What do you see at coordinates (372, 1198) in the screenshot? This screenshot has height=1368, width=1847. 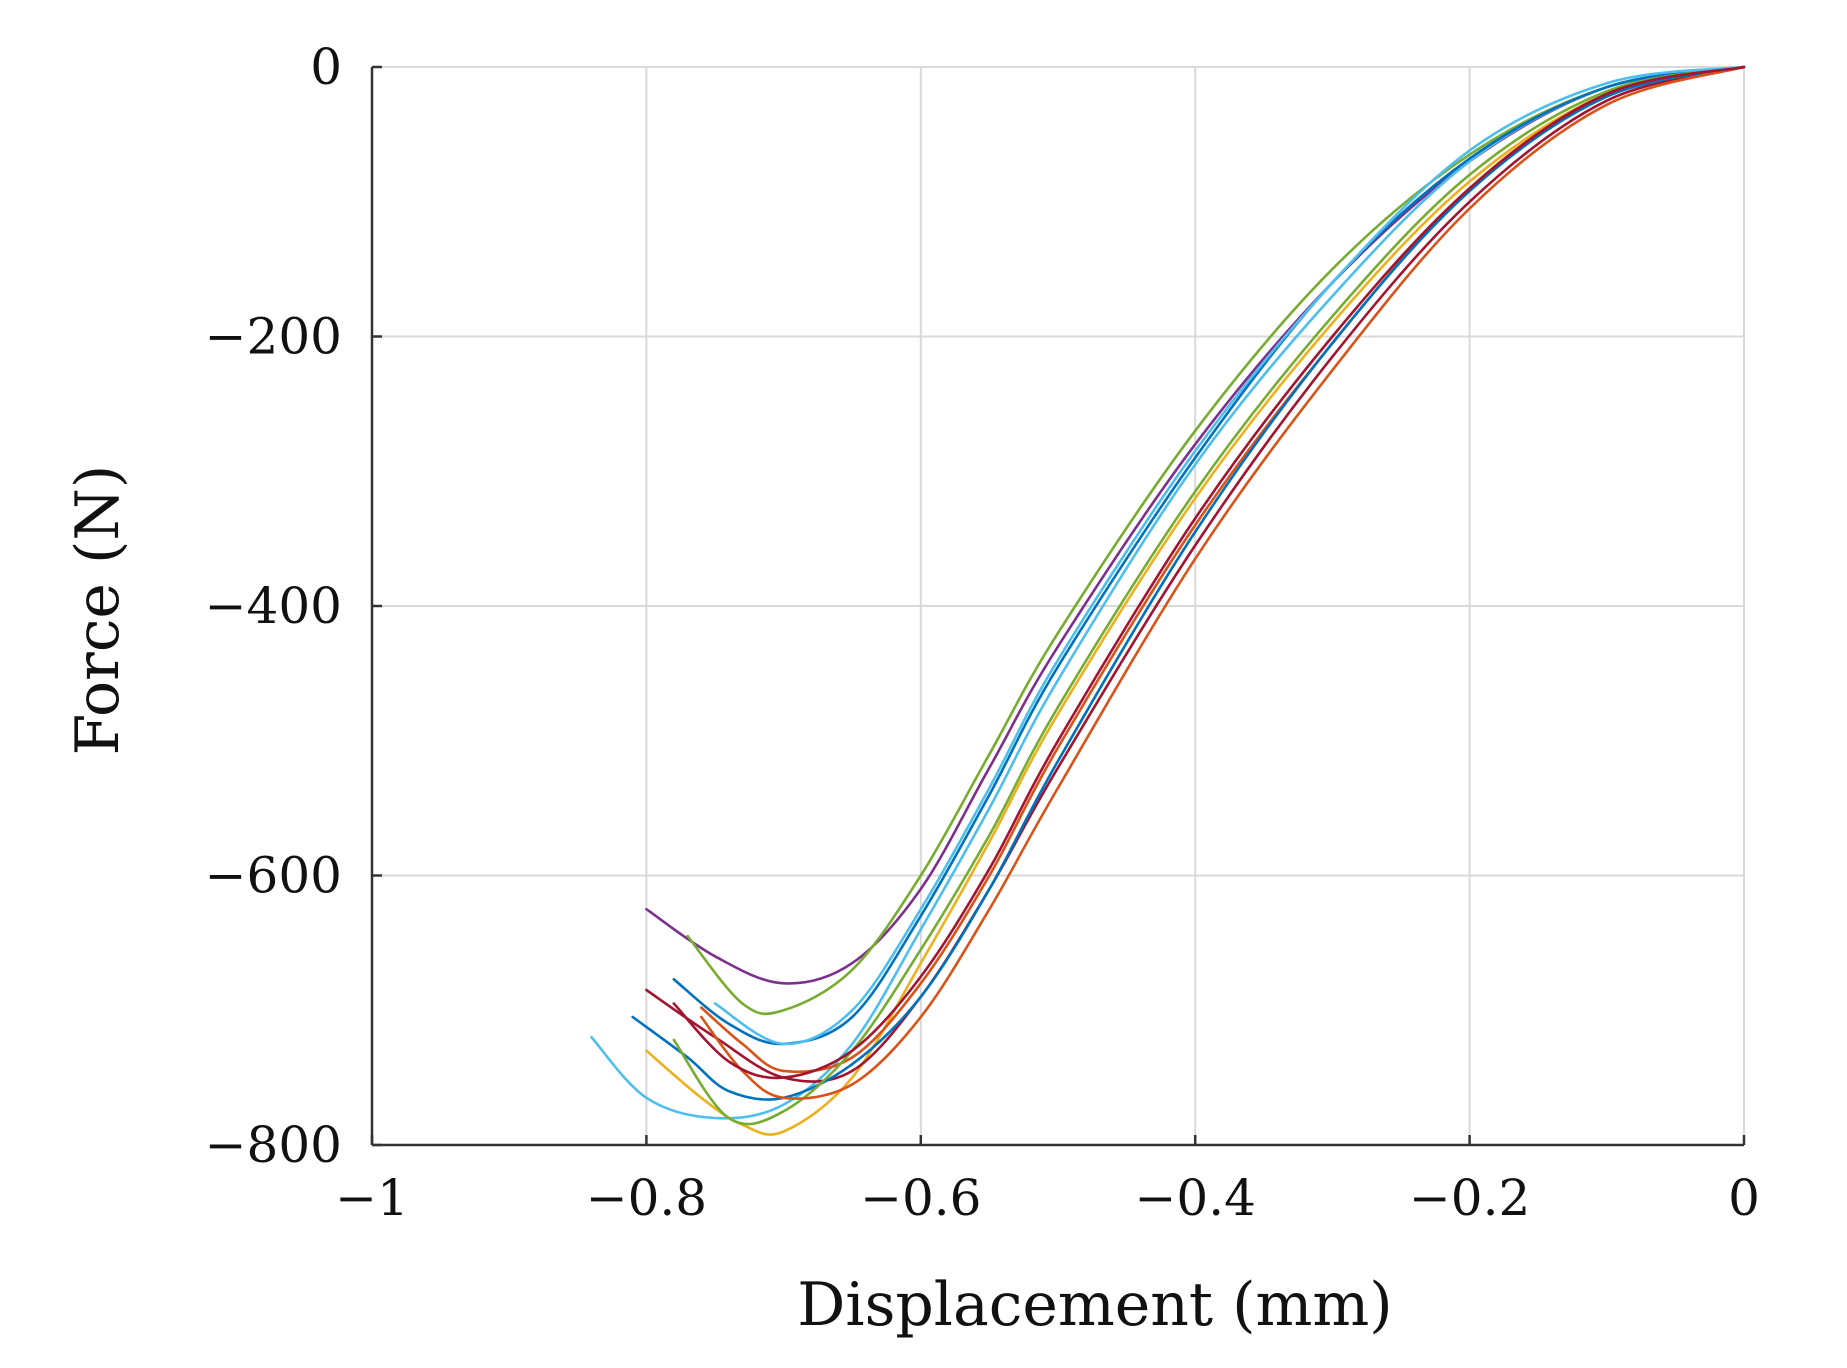 I see `x-tick-label: −1` at bounding box center [372, 1198].